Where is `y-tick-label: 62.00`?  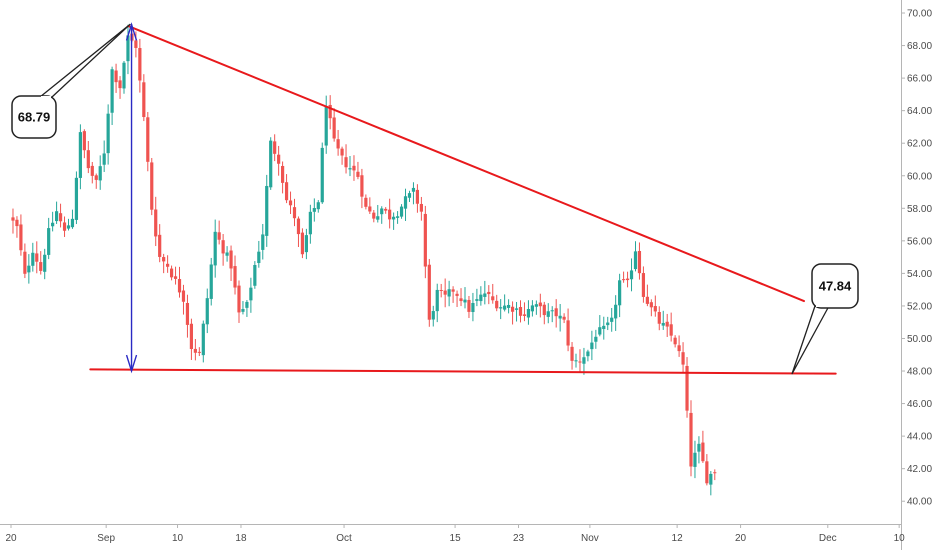
y-tick-label: 62.00 is located at coordinates (919, 144).